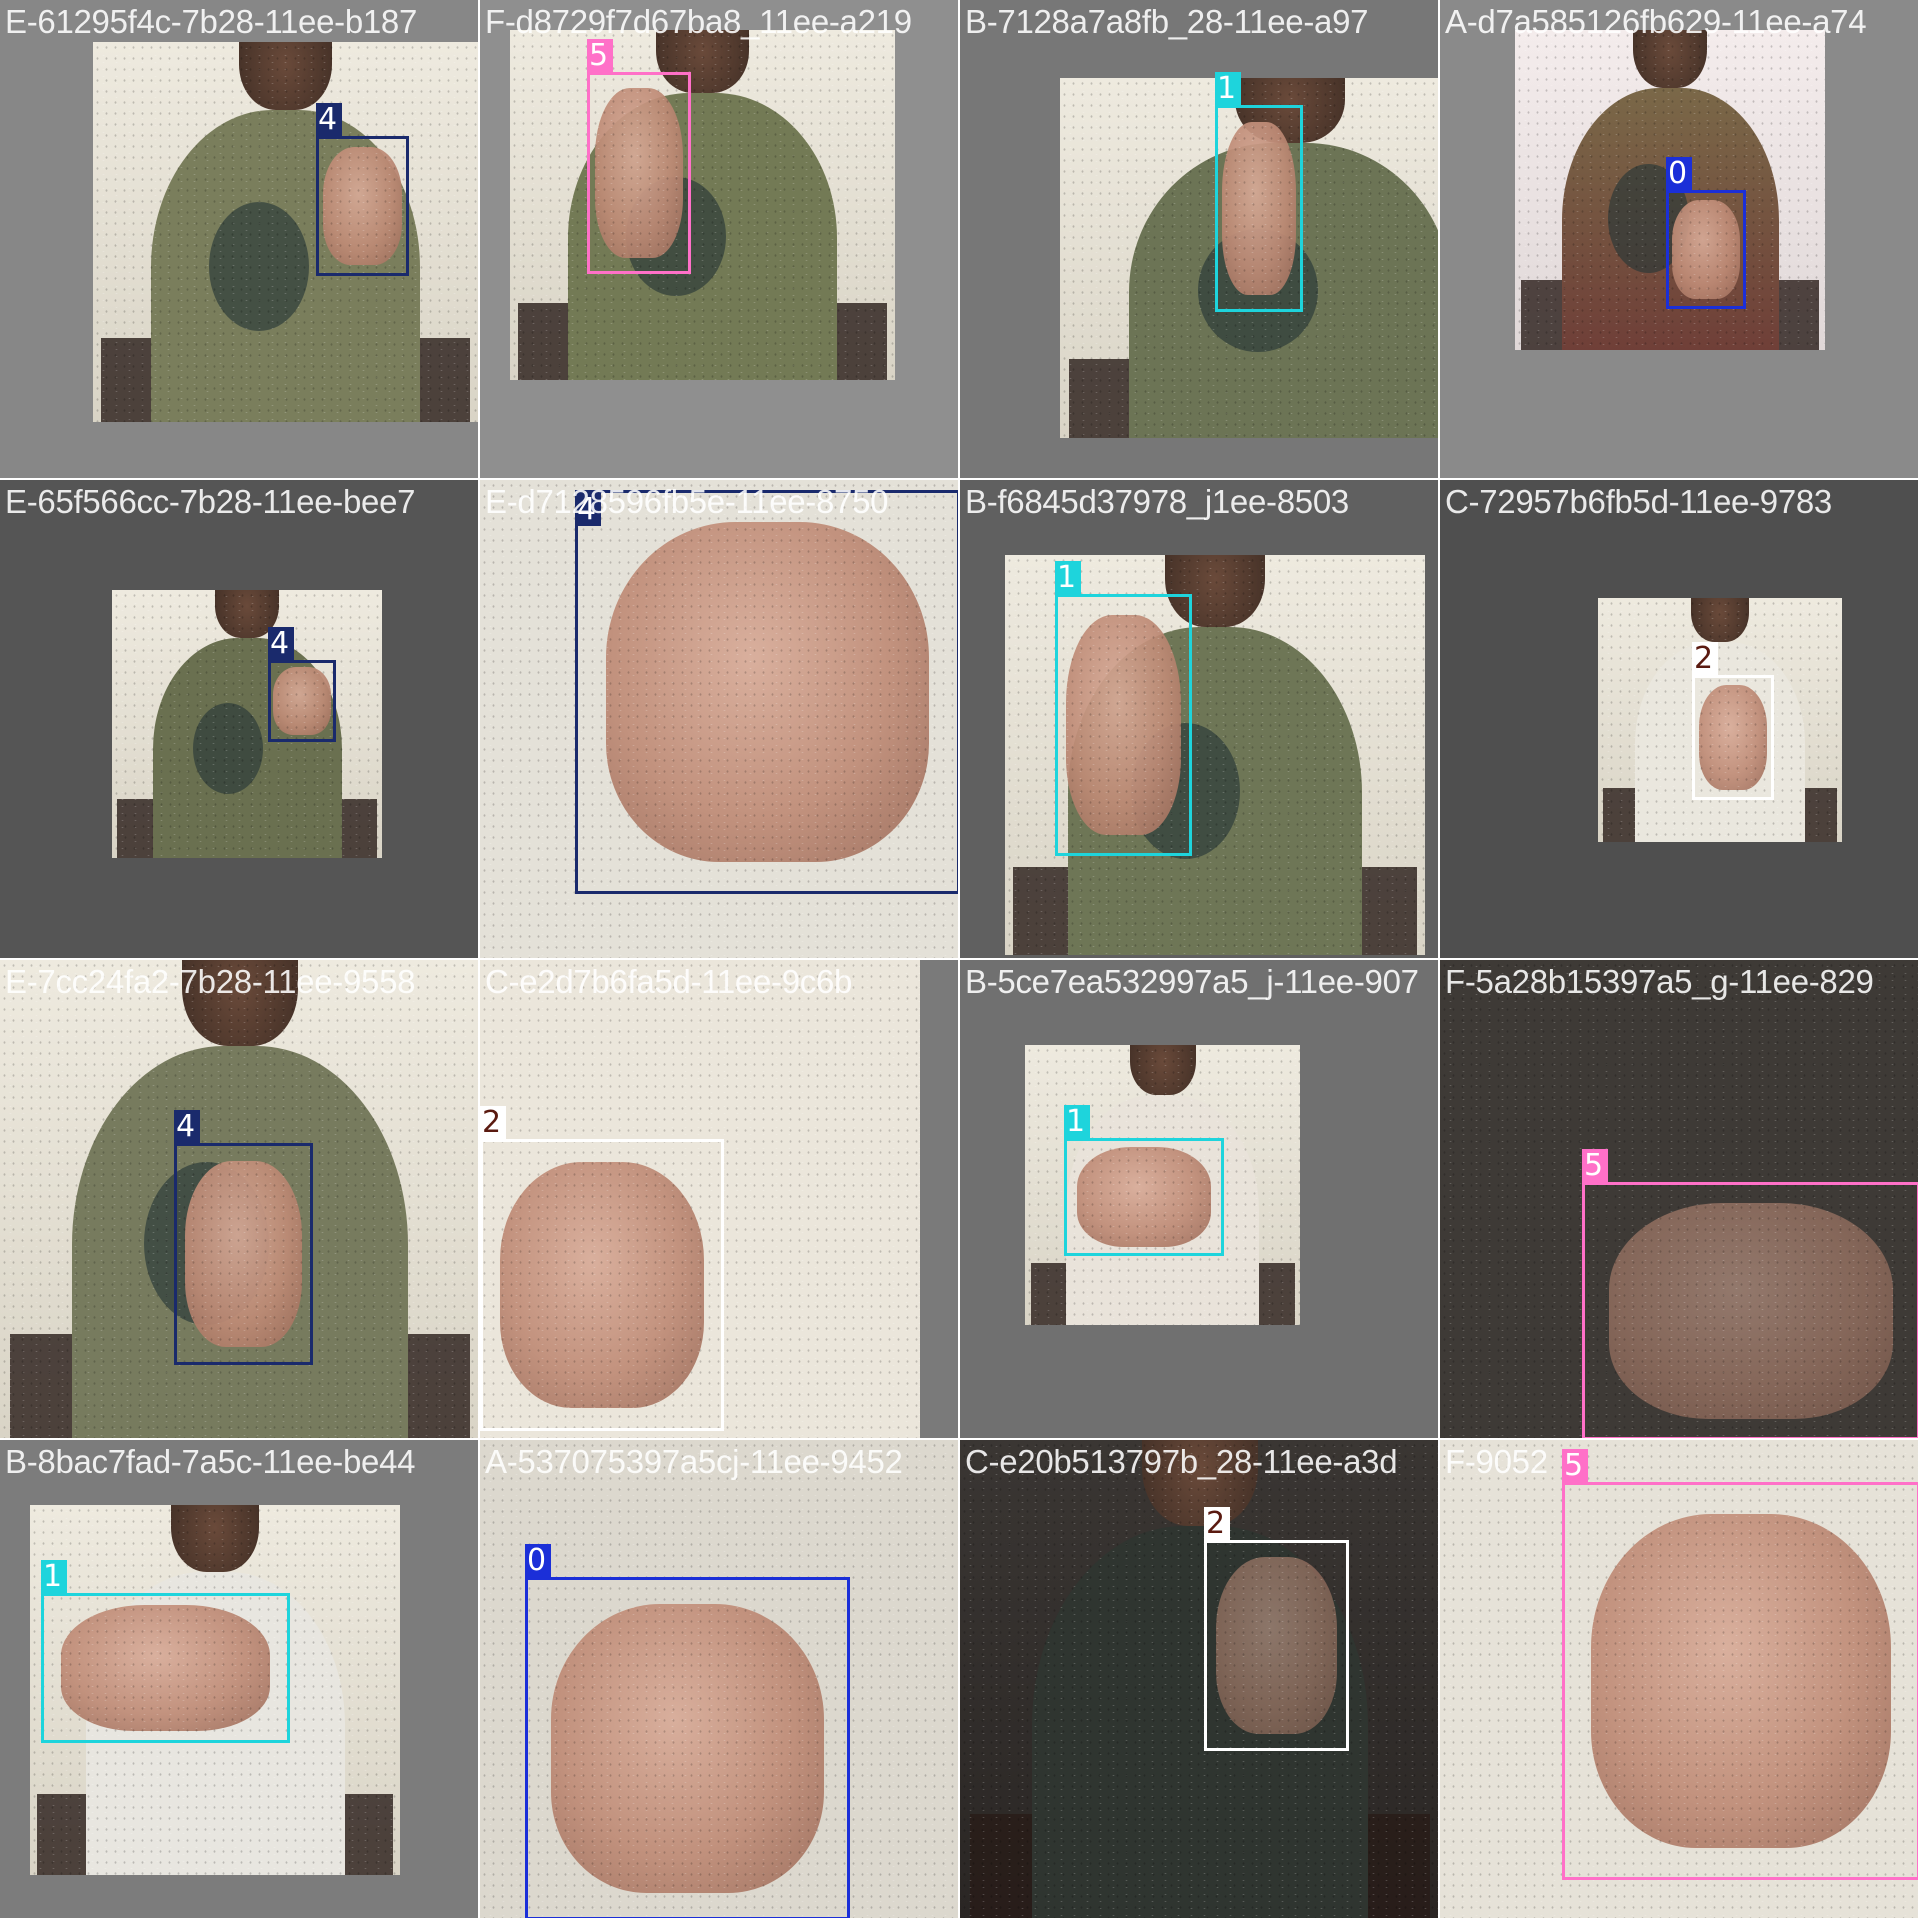 The height and width of the screenshot is (1920, 1920). I want to click on mosaic-tile: 0 A-d7a585126fb629-11ee-a74, so click(1680, 240).